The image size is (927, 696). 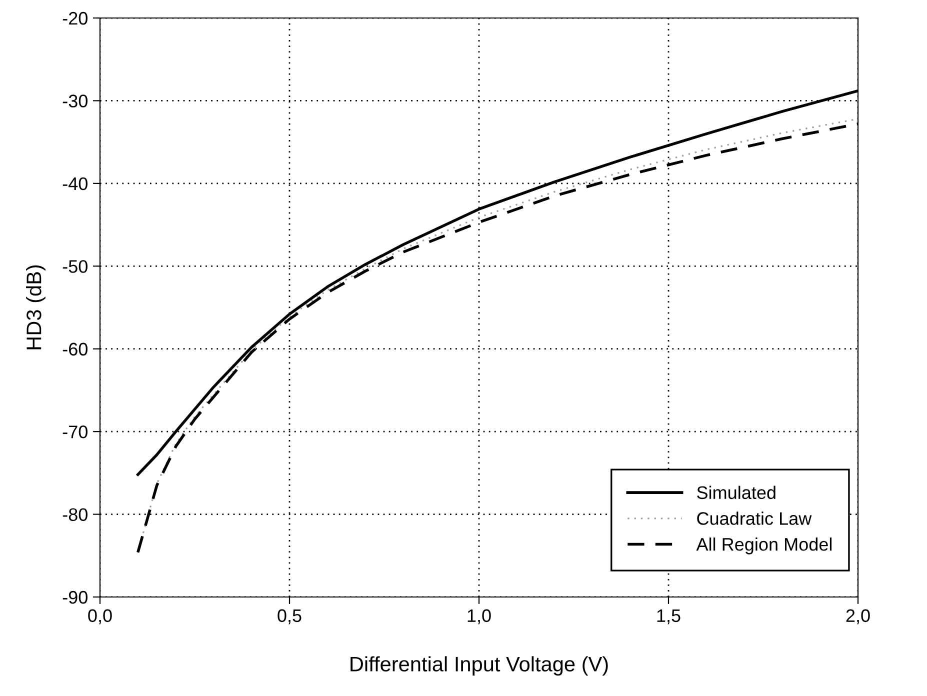 I want to click on x-tick-label: 1,5, so click(x=668, y=616).